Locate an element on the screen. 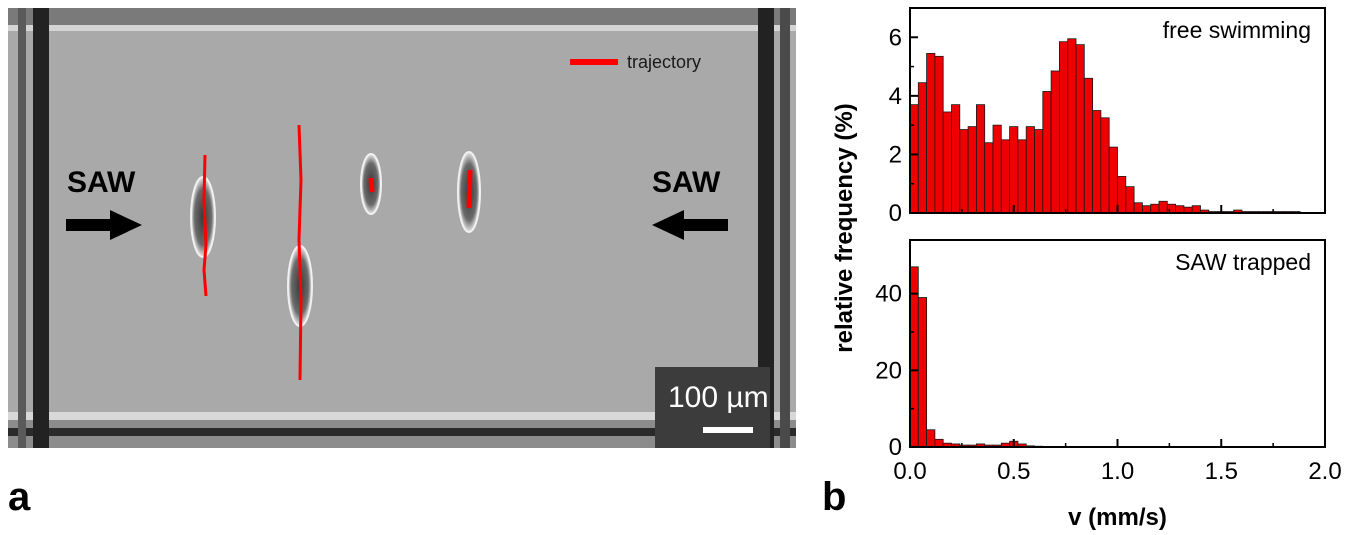  electrode-right-outer is located at coordinates (785, 228).